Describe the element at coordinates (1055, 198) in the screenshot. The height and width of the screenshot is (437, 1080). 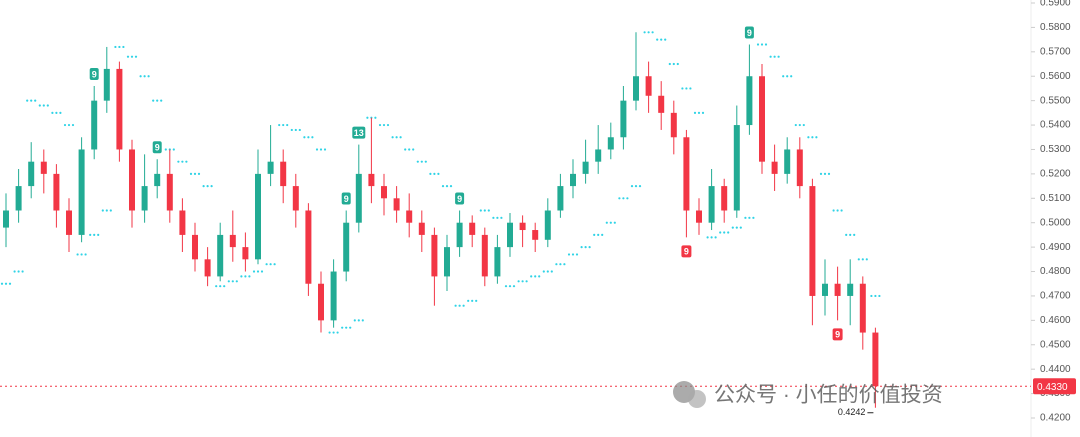
I see `y-tick-label: 0.5100` at that location.